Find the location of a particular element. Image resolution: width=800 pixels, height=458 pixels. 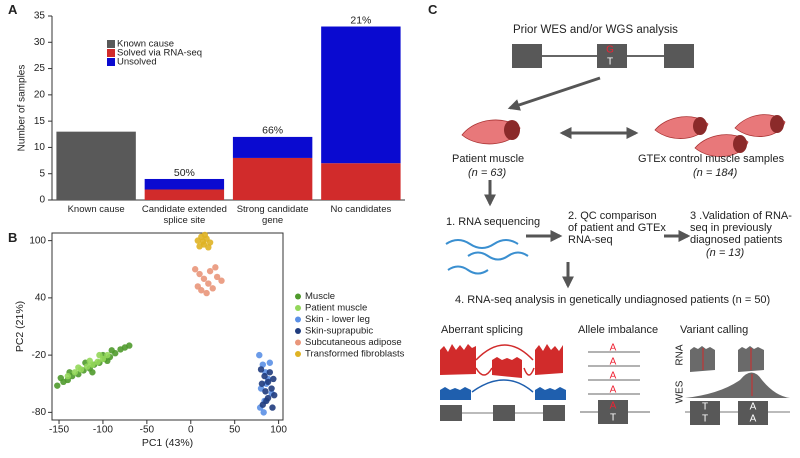

diagram-label: GTEx control muscle samples is located at coordinates (711, 159).